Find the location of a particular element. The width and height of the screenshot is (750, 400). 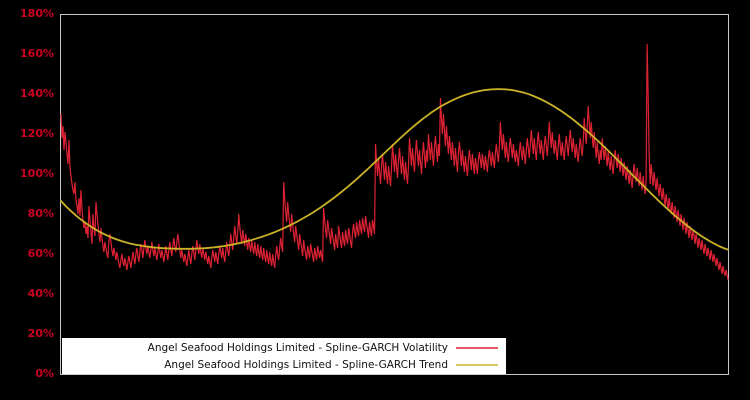

y-axis-tick-label: 20% is located at coordinates (41, 333).